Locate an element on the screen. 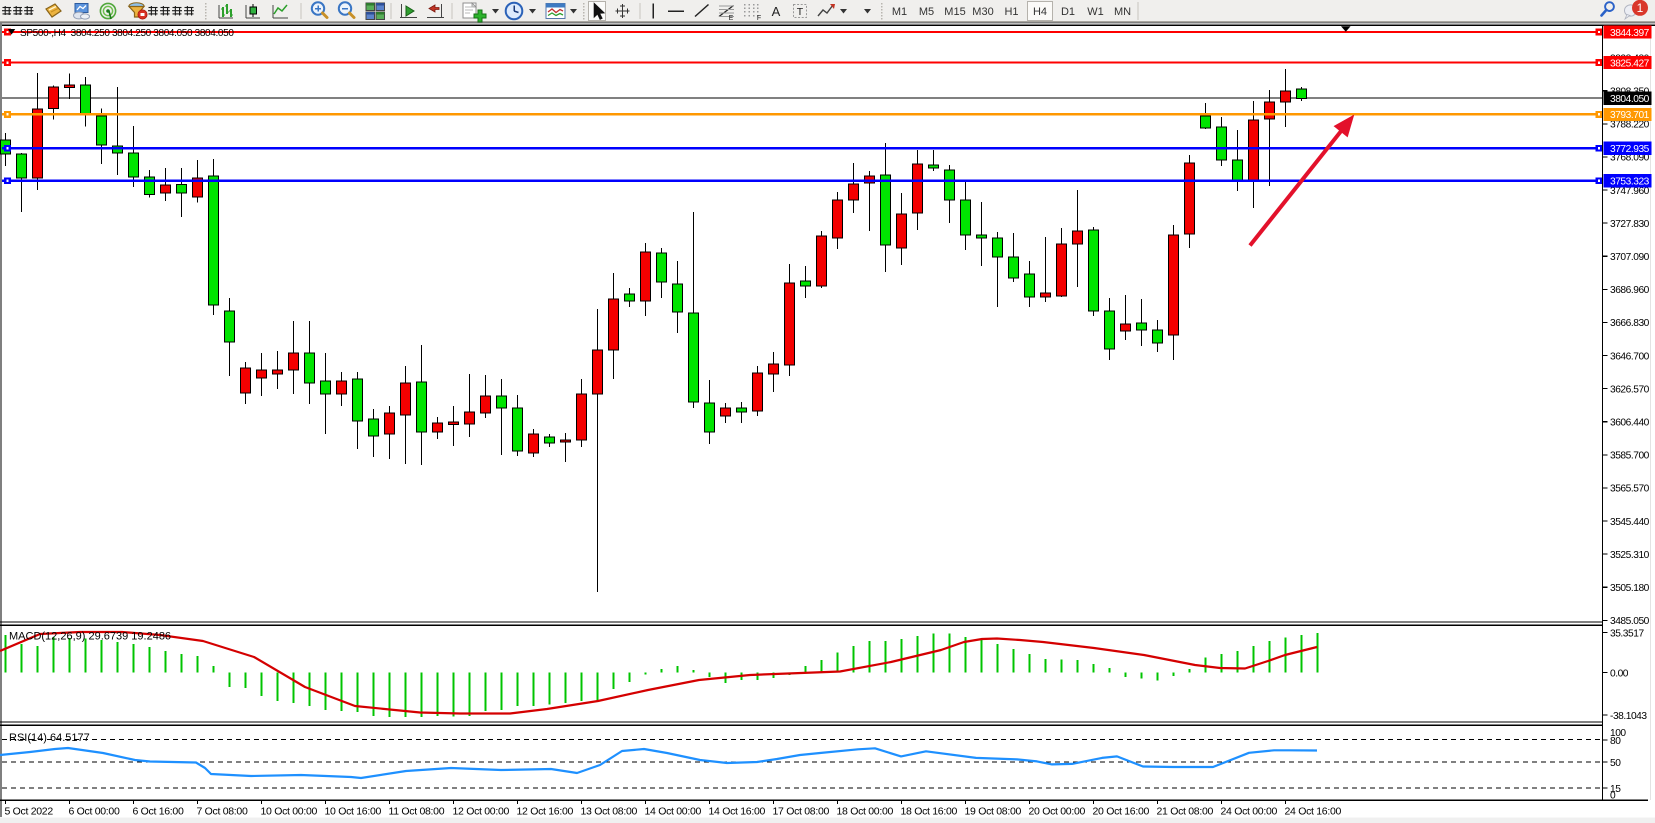 The height and width of the screenshot is (823, 1655). svg-text: 0.00 is located at coordinates (1619, 673).